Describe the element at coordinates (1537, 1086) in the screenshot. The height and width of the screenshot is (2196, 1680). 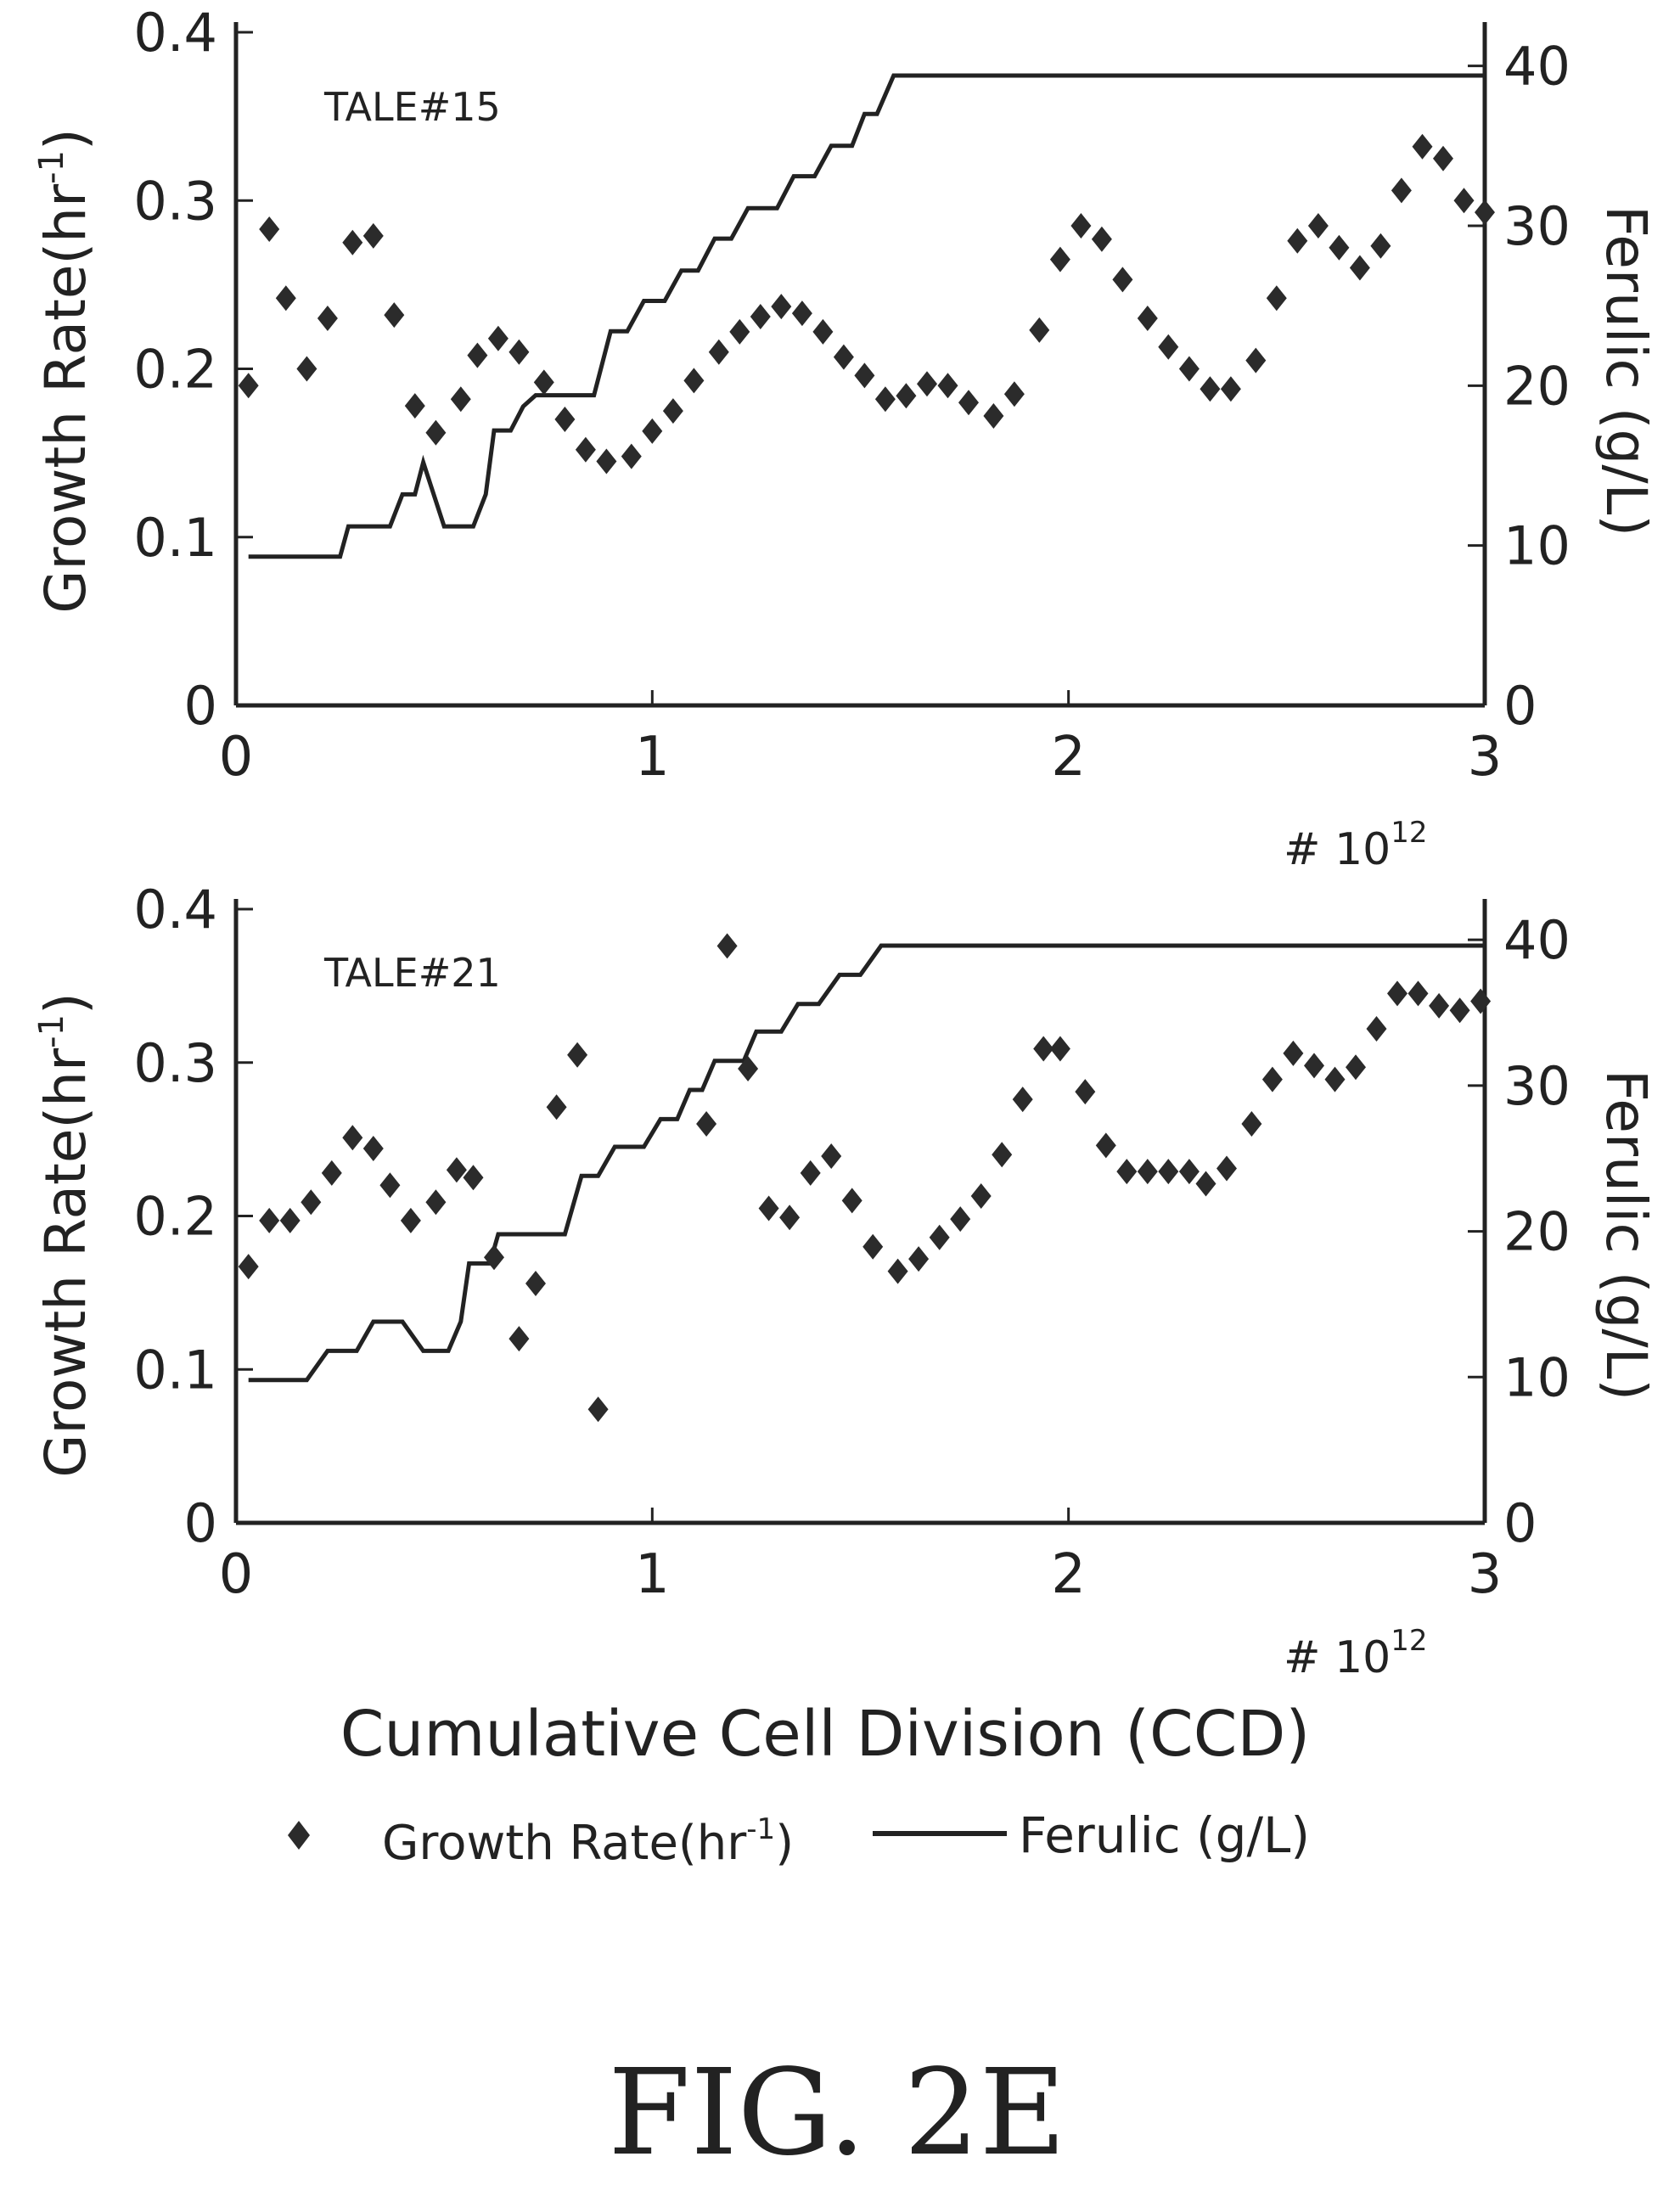
I see `right-tick-label: 30` at that location.